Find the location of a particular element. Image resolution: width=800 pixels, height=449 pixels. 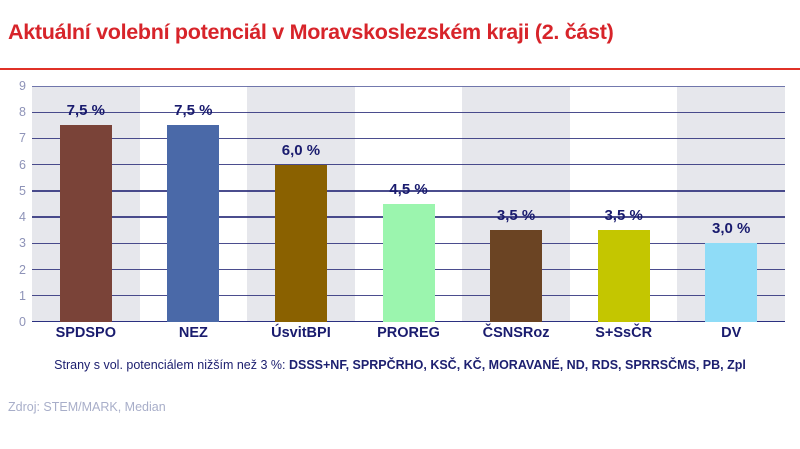

y-axis-tick-label: 6 is located at coordinates (22, 164).